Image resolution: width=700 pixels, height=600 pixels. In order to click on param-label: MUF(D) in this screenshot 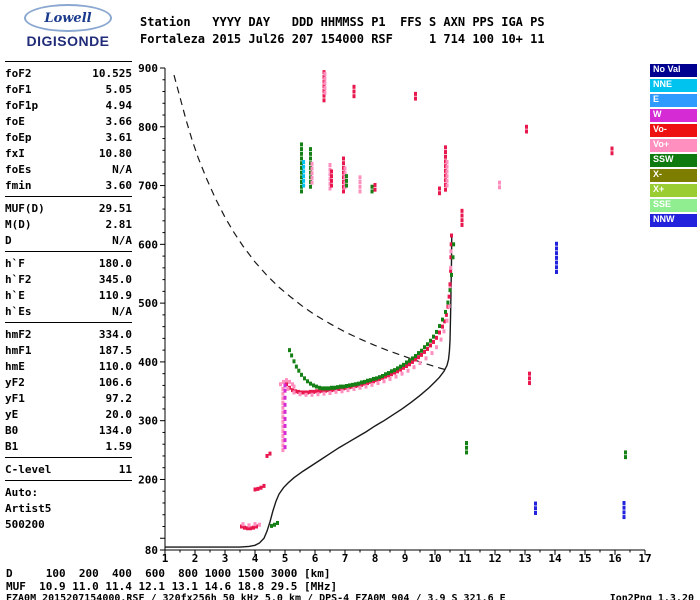, I will do `click(25, 208)`.